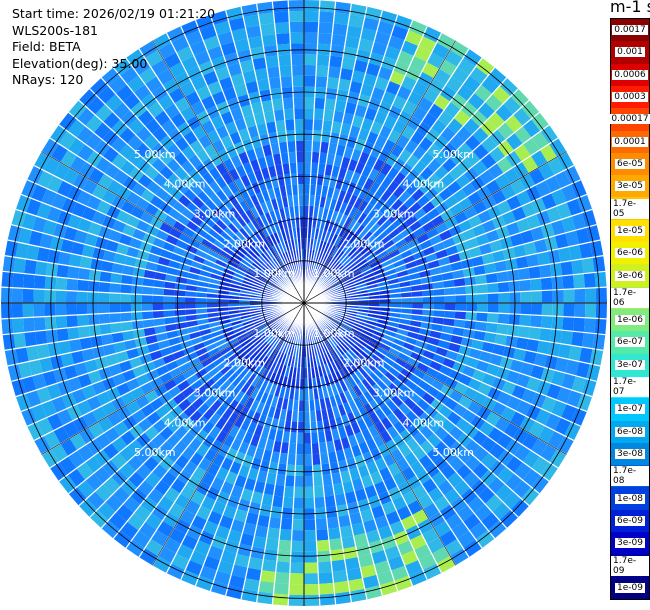 This screenshot has width=650, height=610. What do you see at coordinates (630, 342) in the screenshot?
I see `colorbar-level-label: 6e-07` at bounding box center [630, 342].